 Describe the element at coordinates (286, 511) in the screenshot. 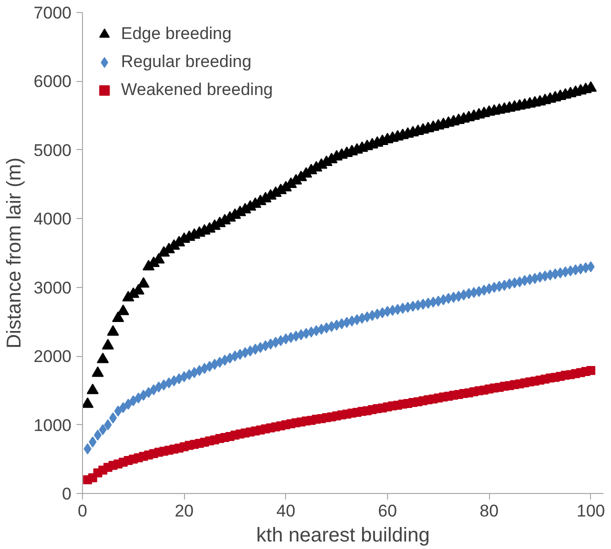

I see `x-tick-label: 40` at that location.